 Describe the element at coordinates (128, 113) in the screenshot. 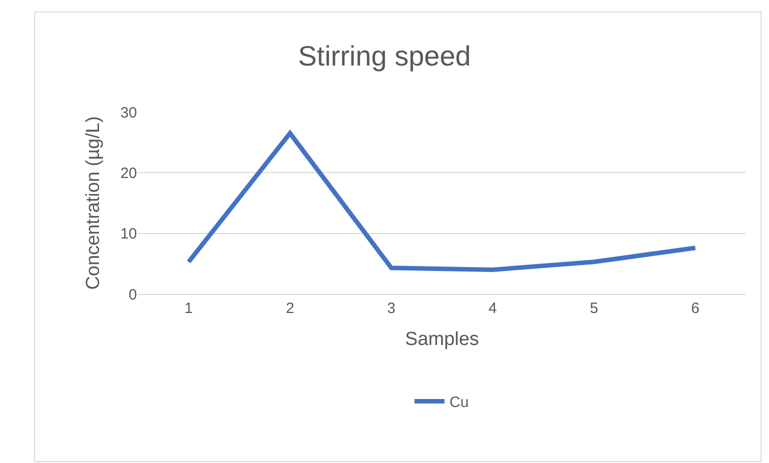

I see `y-tick-label: 30` at that location.